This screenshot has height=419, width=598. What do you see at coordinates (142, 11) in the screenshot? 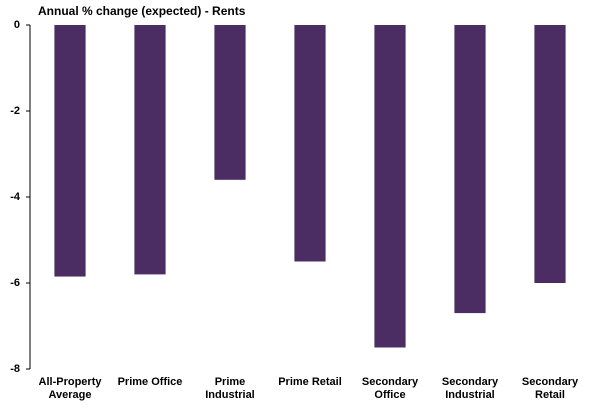
I see `chart-title: Annual % change (expected) - Rents` at bounding box center [142, 11].